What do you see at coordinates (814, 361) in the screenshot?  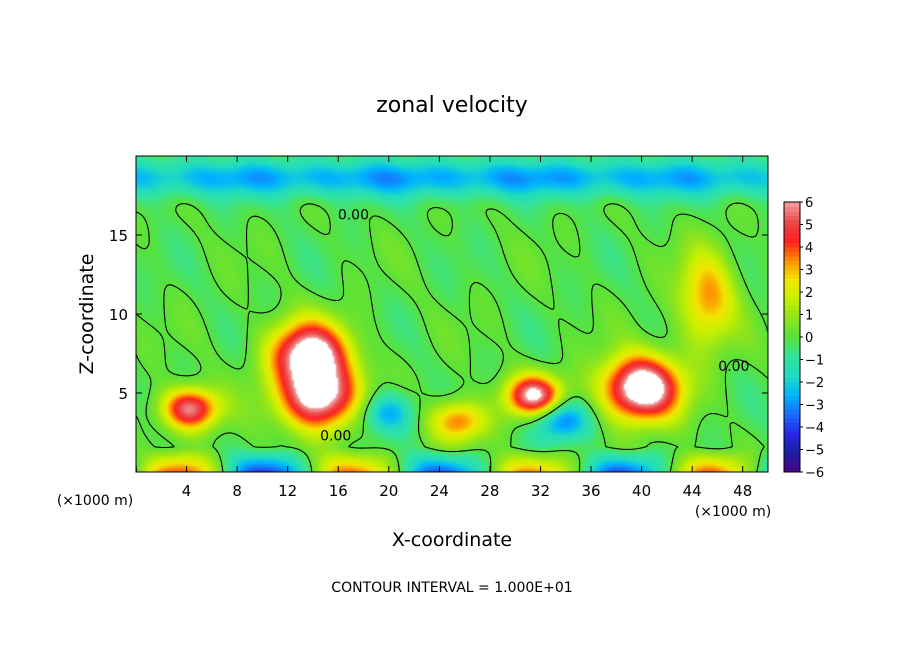 I see `colorbar-tick-label: −1` at bounding box center [814, 361].